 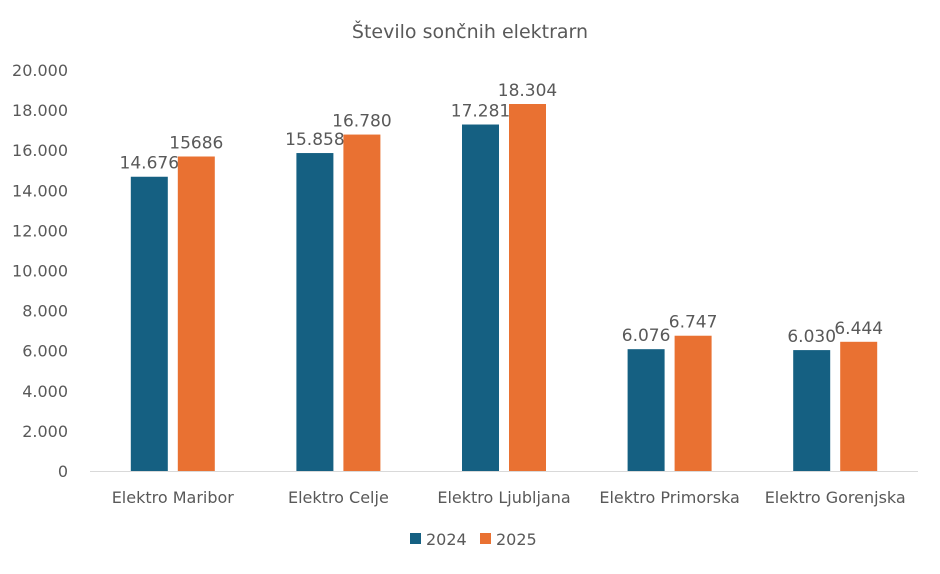 What do you see at coordinates (314, 140) in the screenshot?
I see `data-label: 15.858` at bounding box center [314, 140].